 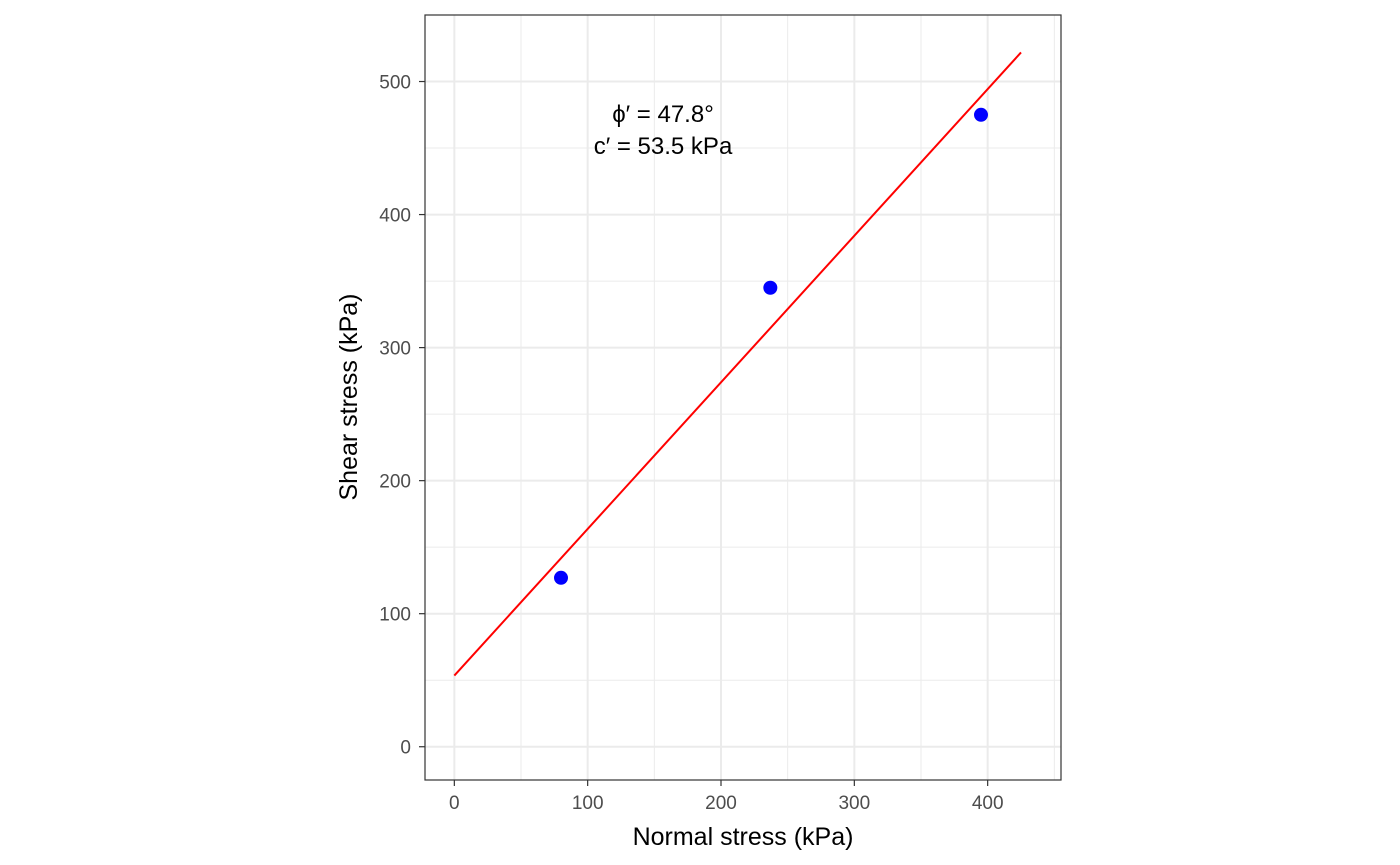 I want to click on x-tick-label: 100, so click(x=588, y=803).